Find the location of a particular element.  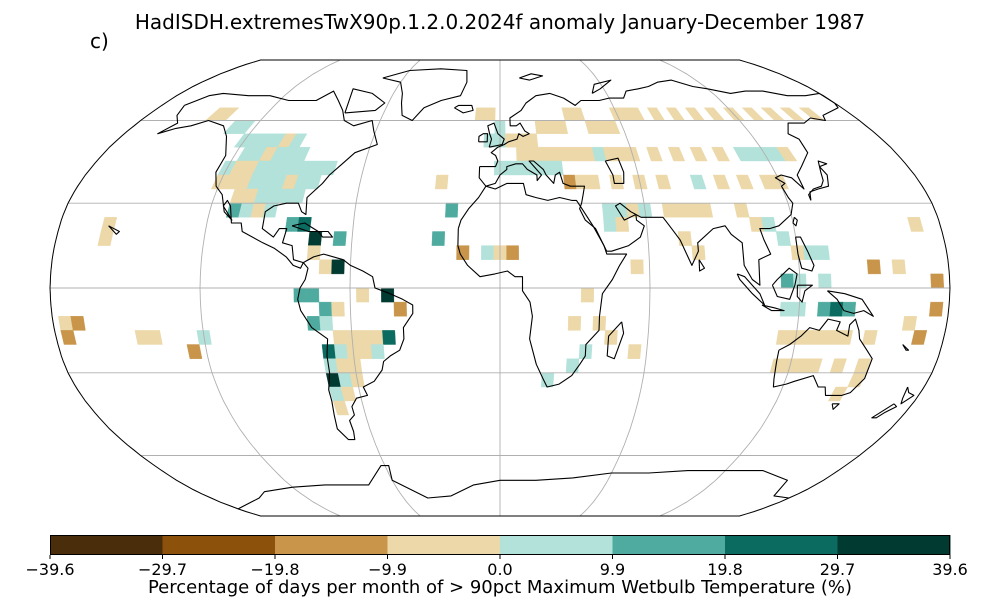

colorbar-tick-label: 29.7 is located at coordinates (837, 569).